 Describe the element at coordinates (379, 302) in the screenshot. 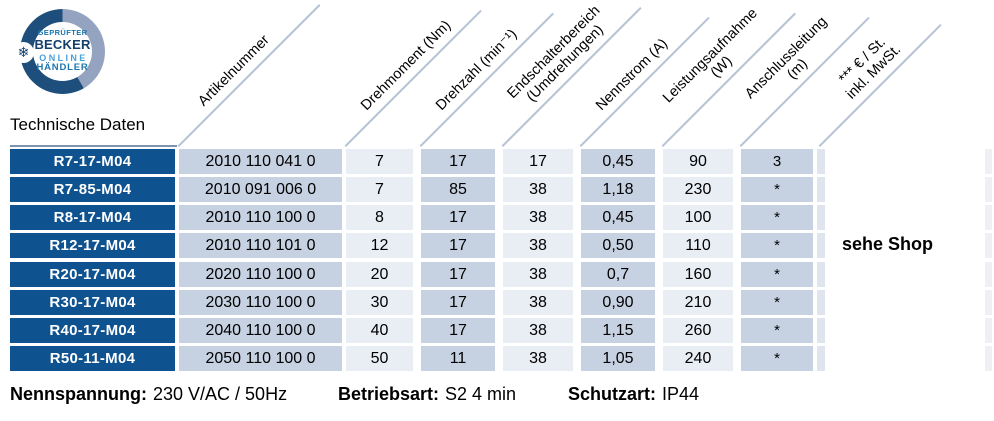

I see `drehmoment-cell: 30` at that location.